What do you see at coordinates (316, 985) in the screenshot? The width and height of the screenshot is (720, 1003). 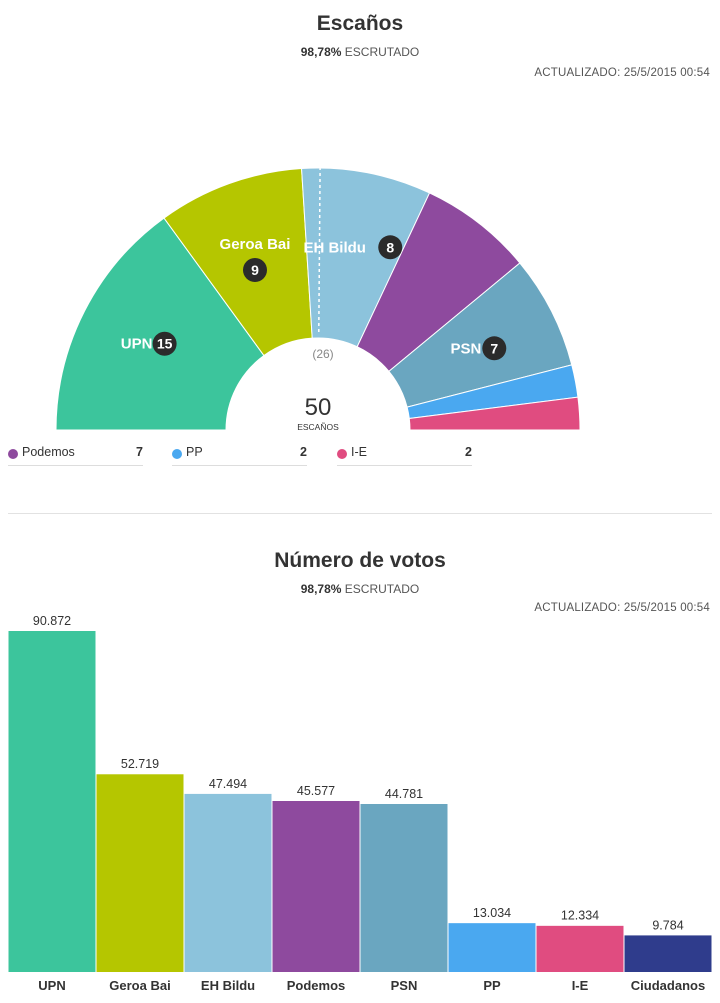 I see `bar-category-label-podemos: Podemos` at bounding box center [316, 985].